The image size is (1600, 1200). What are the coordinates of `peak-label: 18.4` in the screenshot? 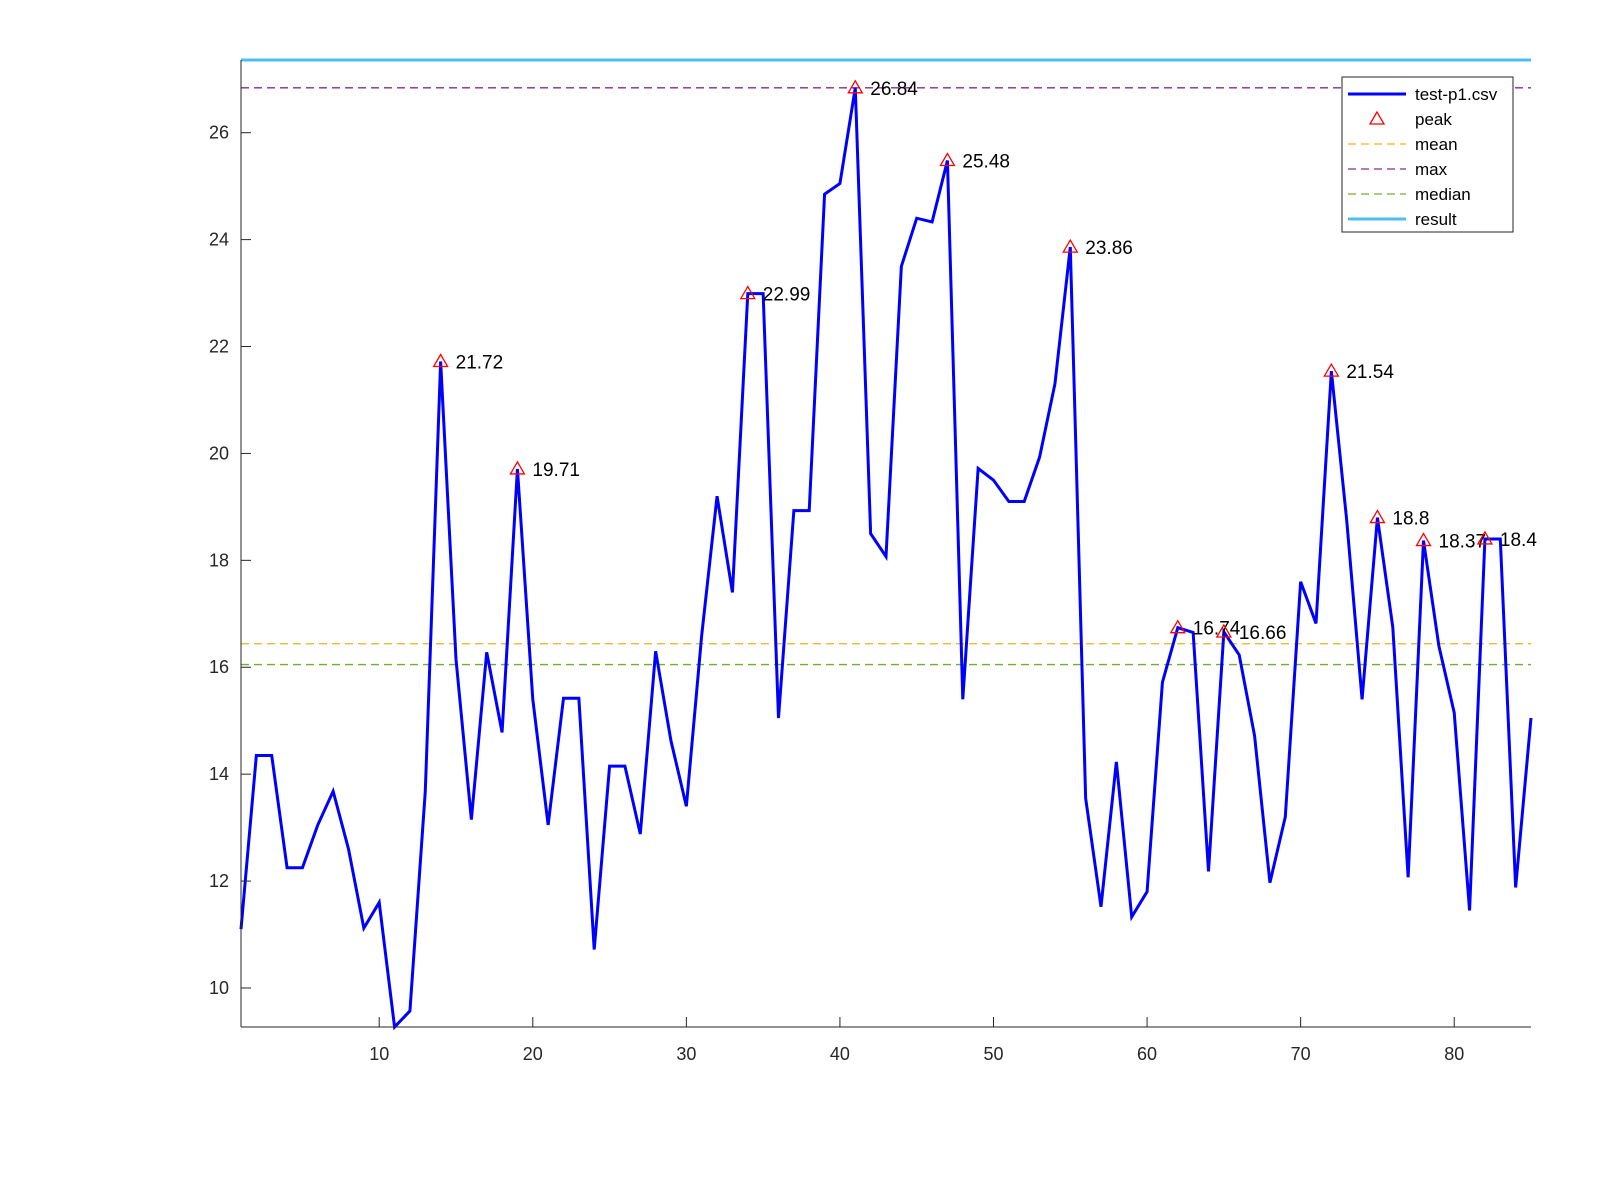 It's located at (1518, 540).